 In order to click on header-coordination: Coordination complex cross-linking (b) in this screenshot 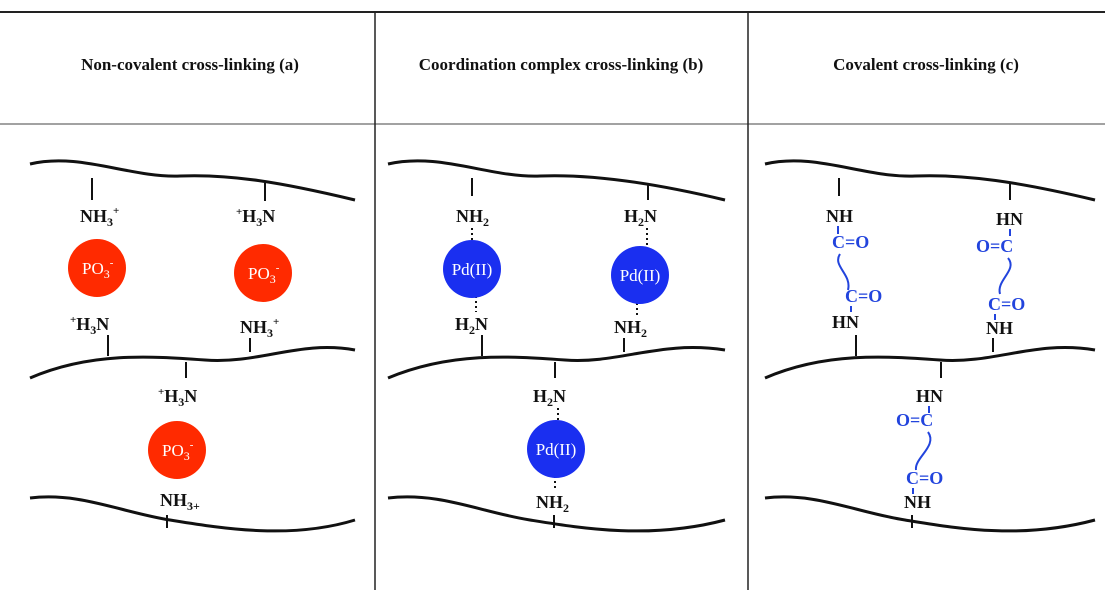, I will do `click(561, 64)`.